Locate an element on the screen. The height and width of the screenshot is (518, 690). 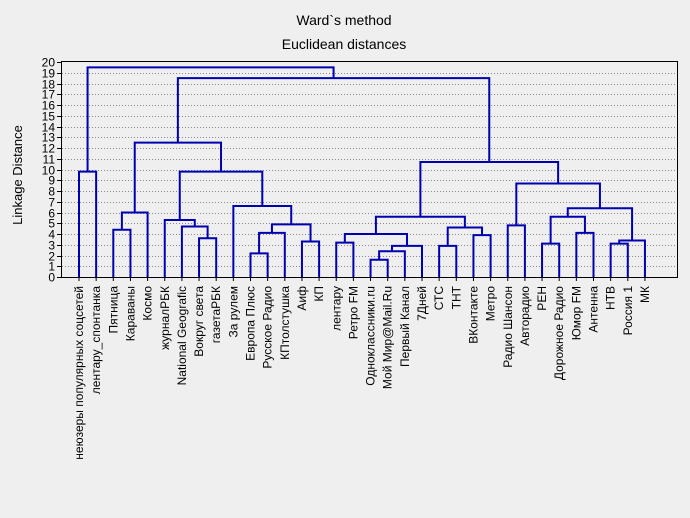
y-tick-label: 2 is located at coordinates (51, 257).